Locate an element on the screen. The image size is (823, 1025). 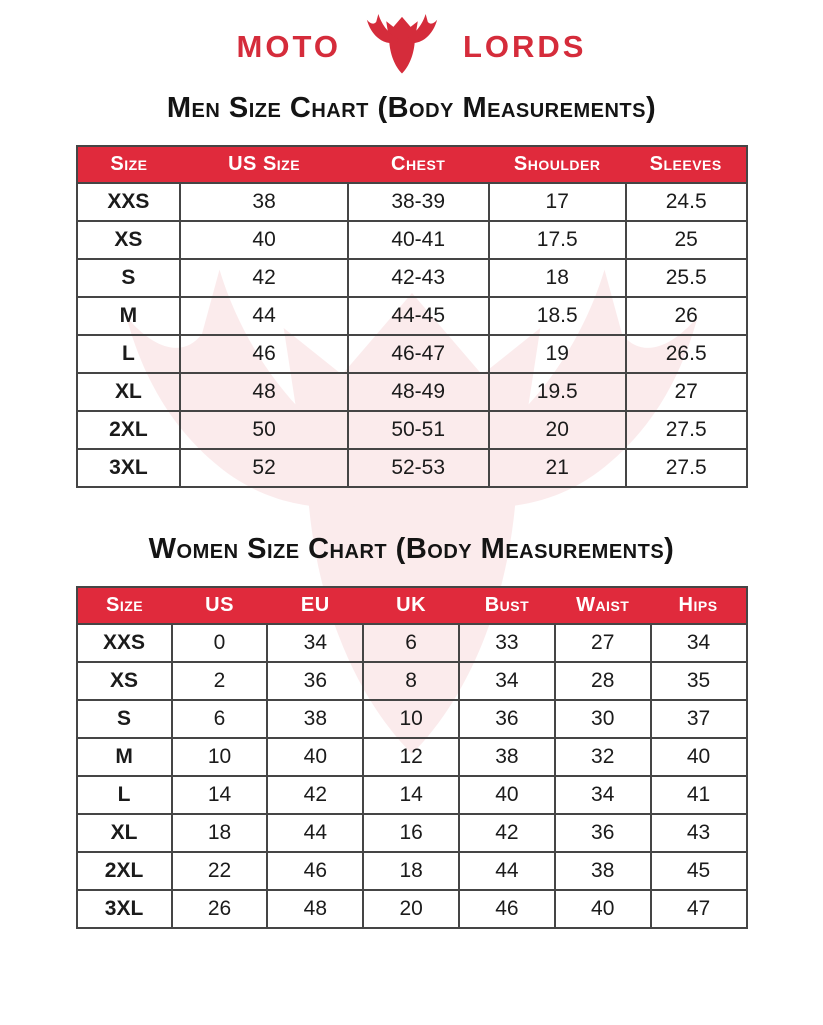
bull-helmet-icon is located at coordinates (402, 44).